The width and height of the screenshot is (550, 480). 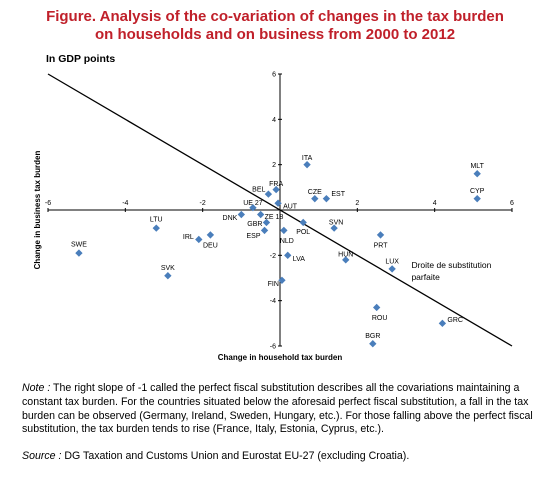 What do you see at coordinates (278, 203) in the screenshot?
I see `point-aut` at bounding box center [278, 203].